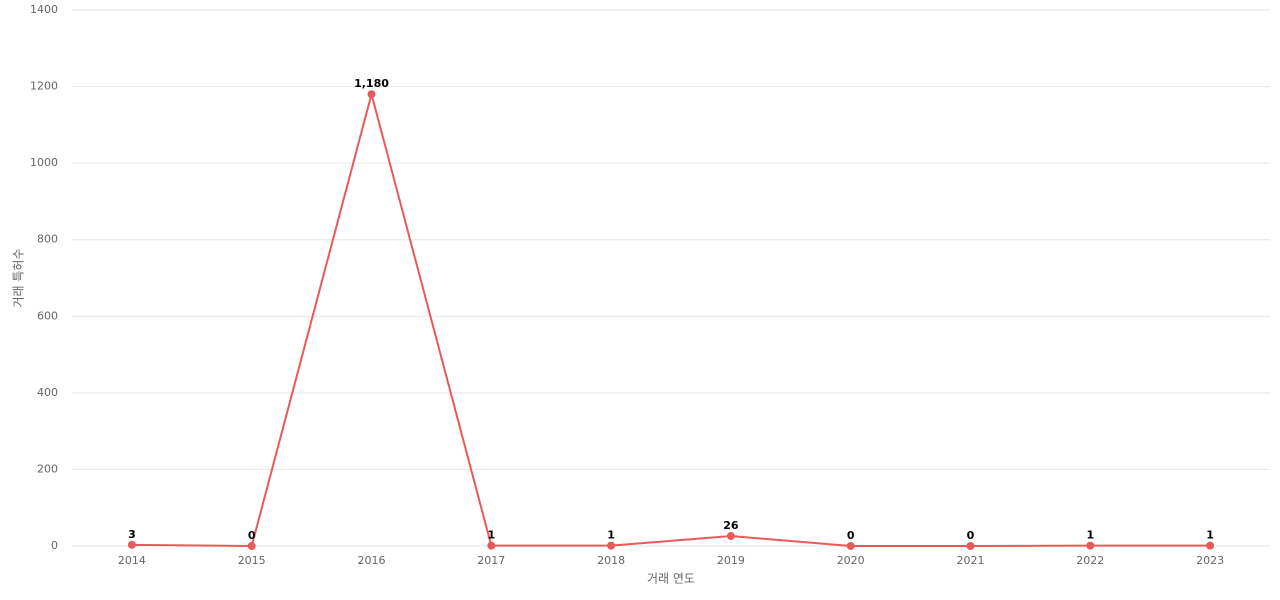 This screenshot has height=600, width=1280. I want to click on x-tick-label: 2016, so click(372, 560).